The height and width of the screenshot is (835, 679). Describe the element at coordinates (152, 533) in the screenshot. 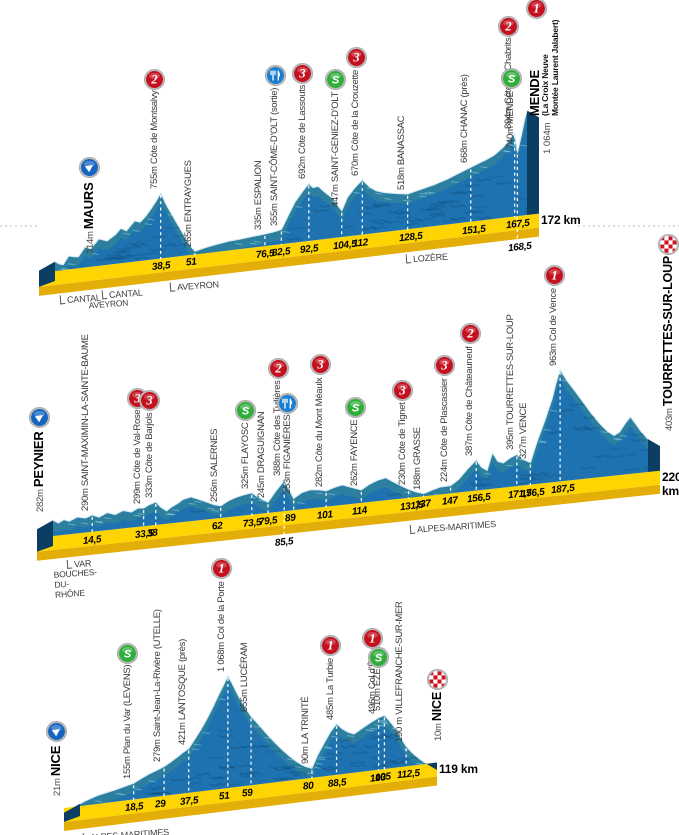

I see `distance-marker: 38` at that location.